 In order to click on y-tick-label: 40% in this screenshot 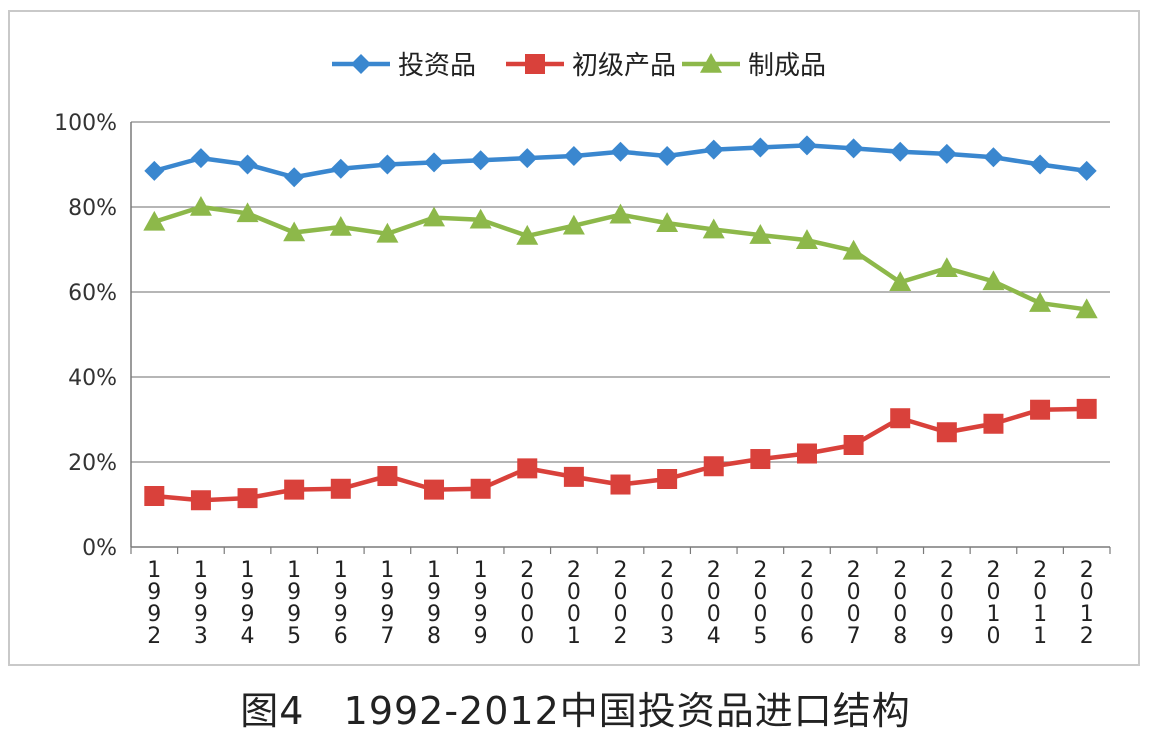, I will do `click(92, 378)`.